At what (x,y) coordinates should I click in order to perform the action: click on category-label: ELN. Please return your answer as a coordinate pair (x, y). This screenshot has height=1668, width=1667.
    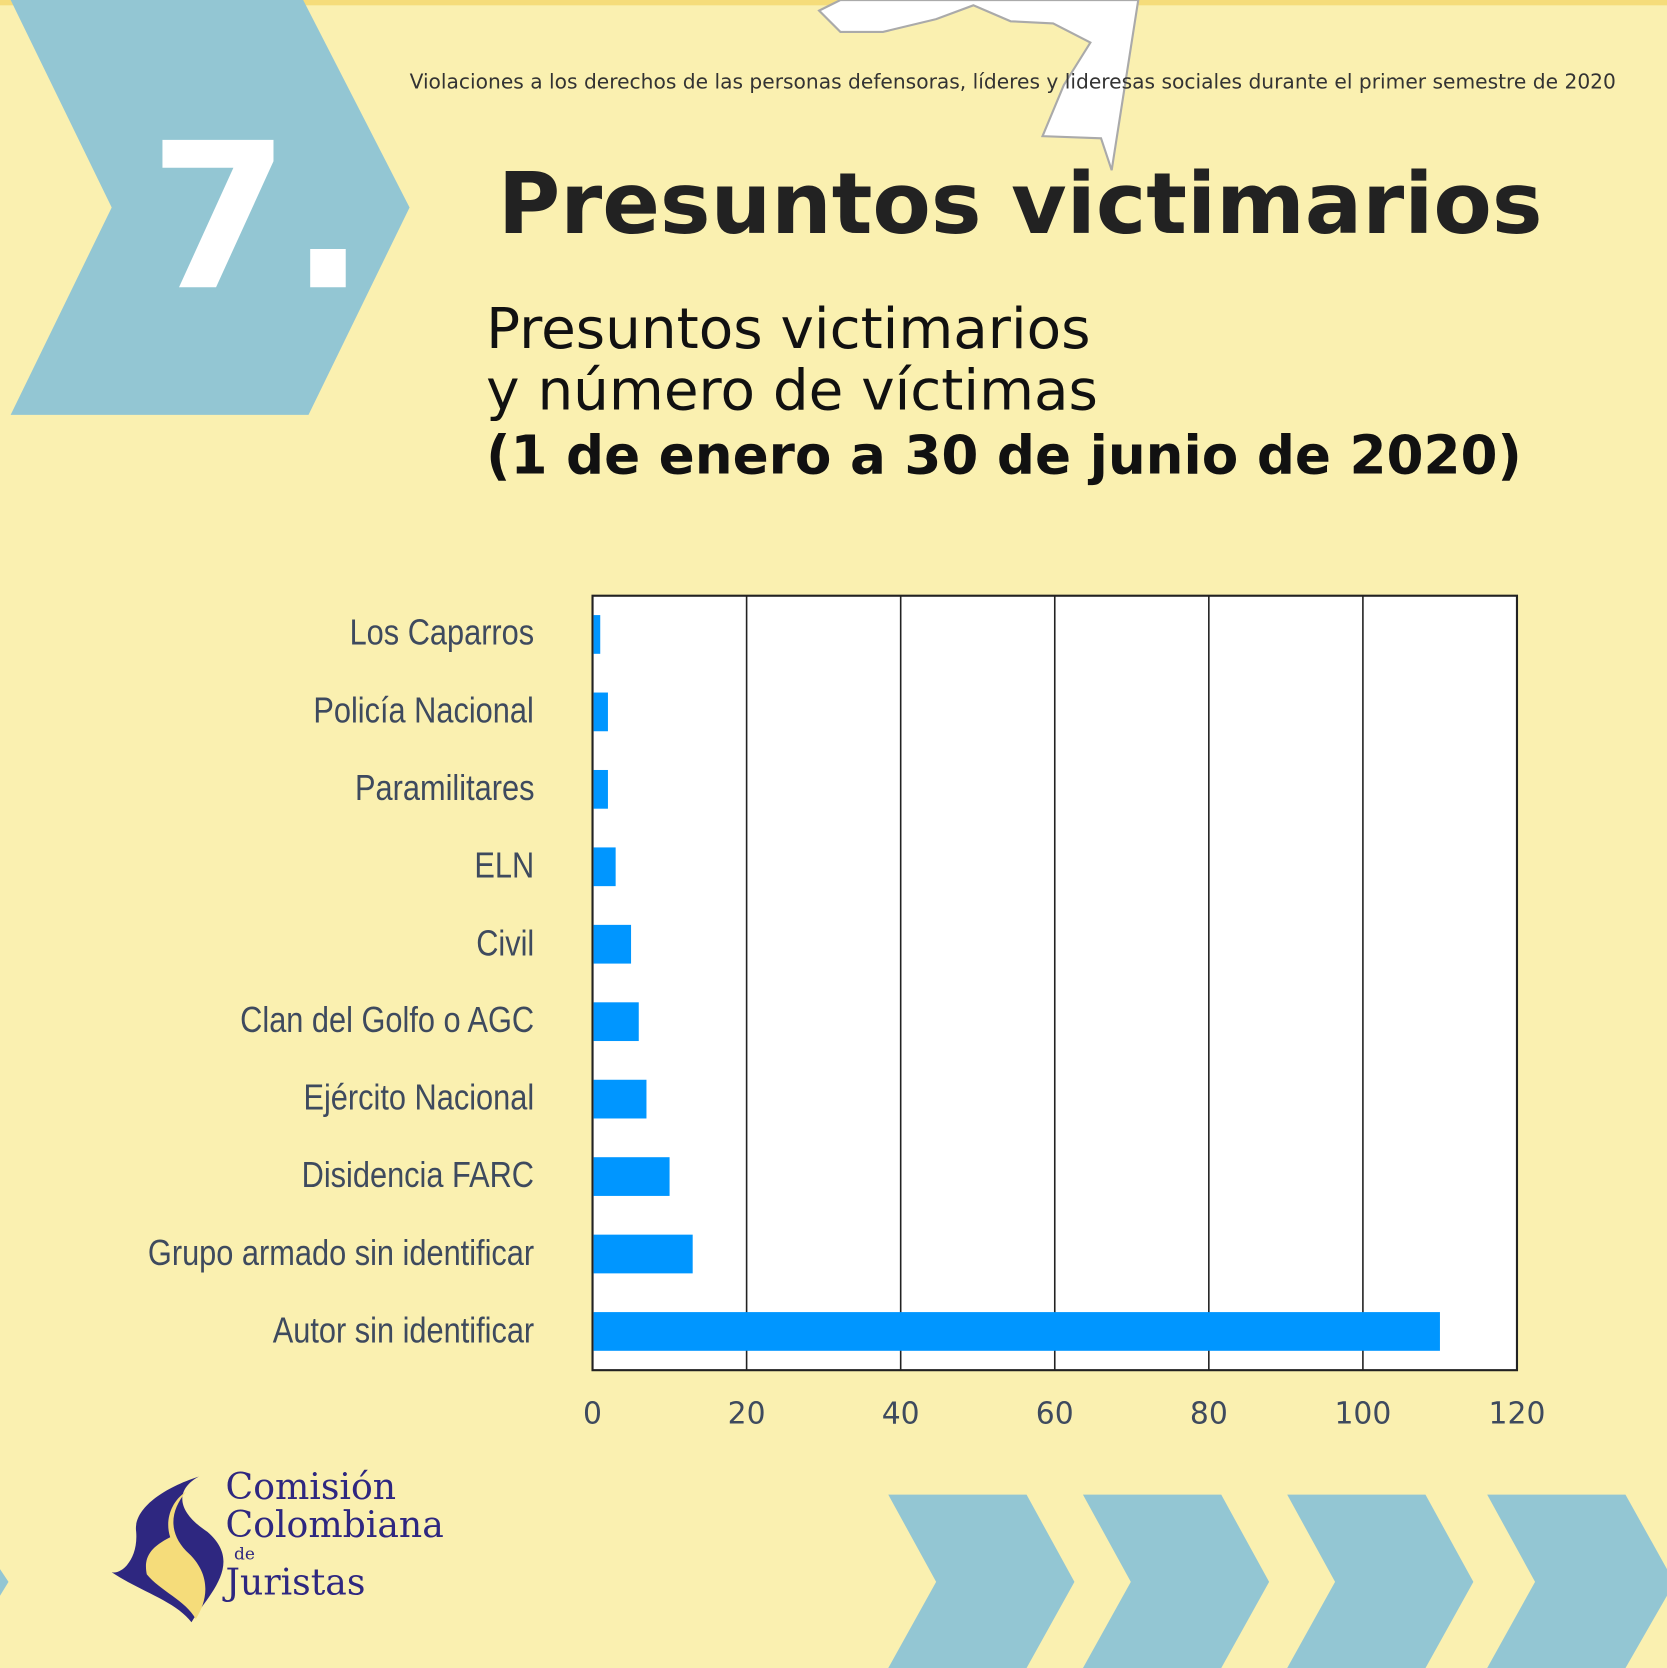
    Looking at the image, I should click on (504, 865).